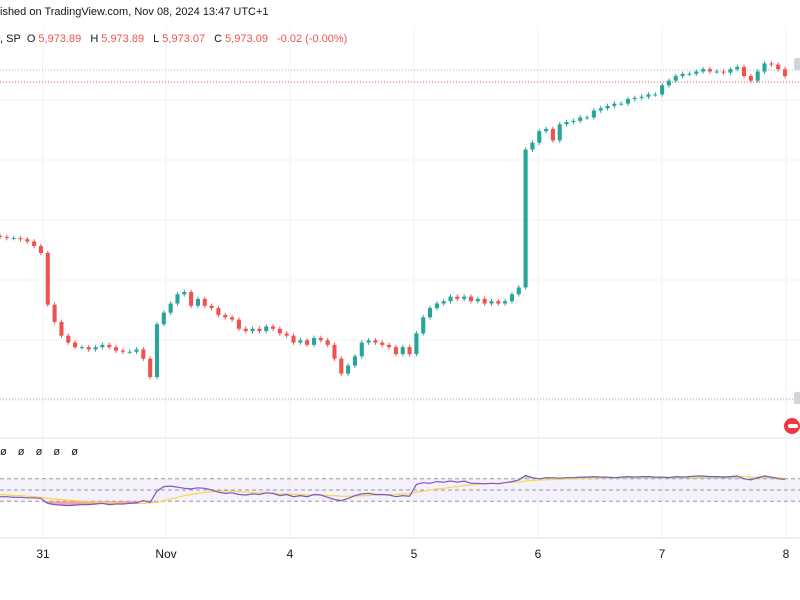 This screenshot has width=800, height=600. Describe the element at coordinates (662, 554) in the screenshot. I see `x-tick-label-5: 7` at that location.